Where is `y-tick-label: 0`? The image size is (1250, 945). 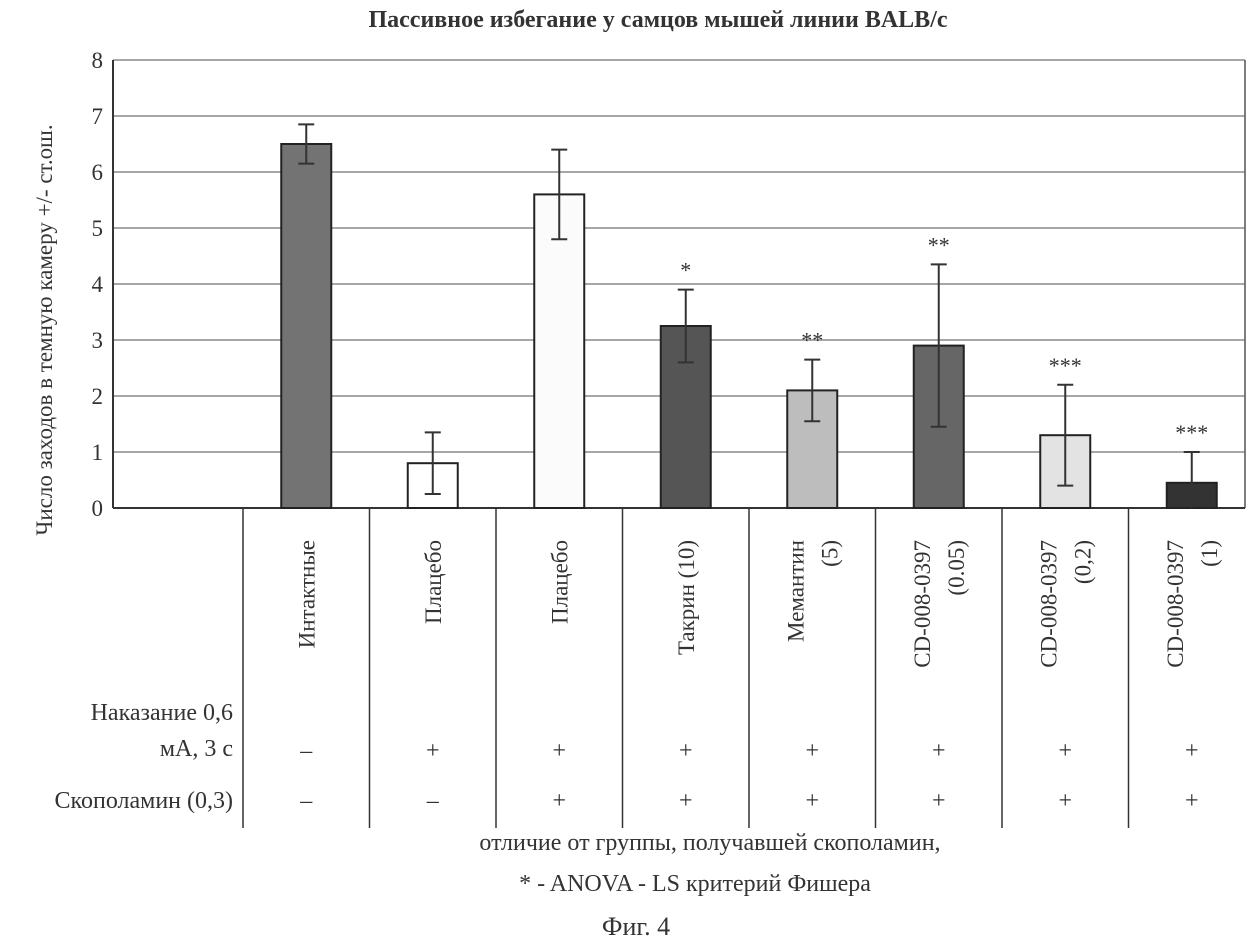
y-tick-label: 0 is located at coordinates (98, 508).